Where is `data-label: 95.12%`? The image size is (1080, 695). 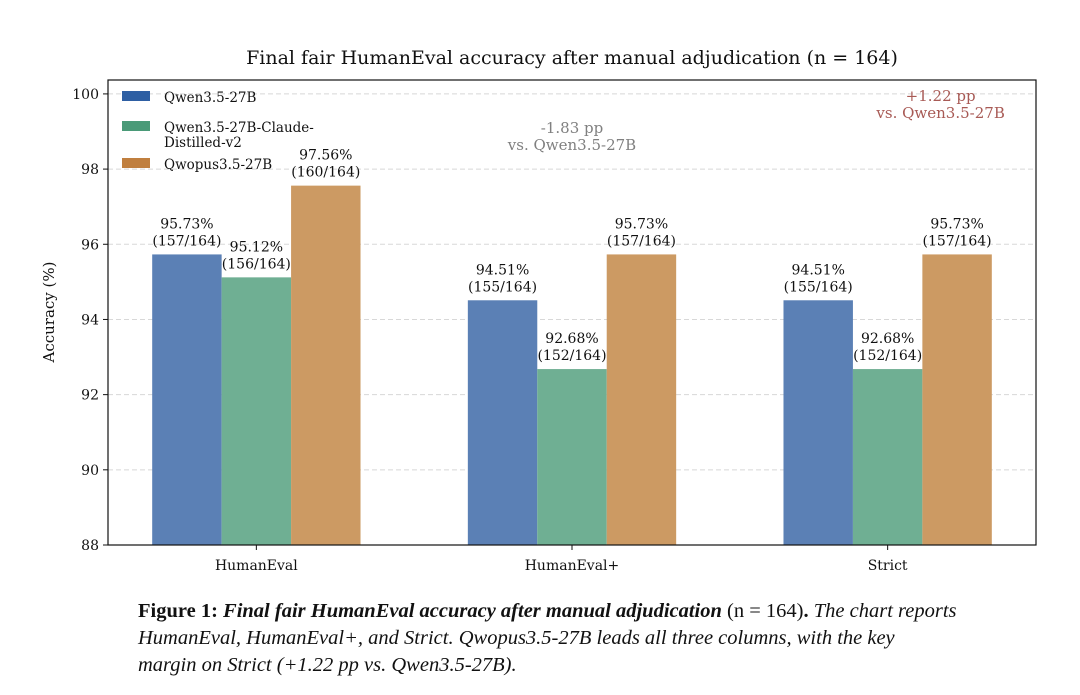
data-label: 95.12% is located at coordinates (256, 247).